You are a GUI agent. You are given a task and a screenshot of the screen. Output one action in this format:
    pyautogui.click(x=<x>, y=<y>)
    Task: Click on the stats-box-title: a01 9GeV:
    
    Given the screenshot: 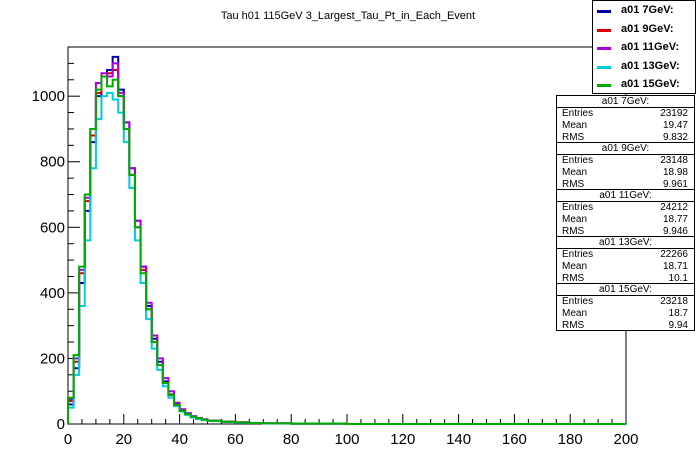 What is the action you would take?
    pyautogui.click(x=625, y=149)
    